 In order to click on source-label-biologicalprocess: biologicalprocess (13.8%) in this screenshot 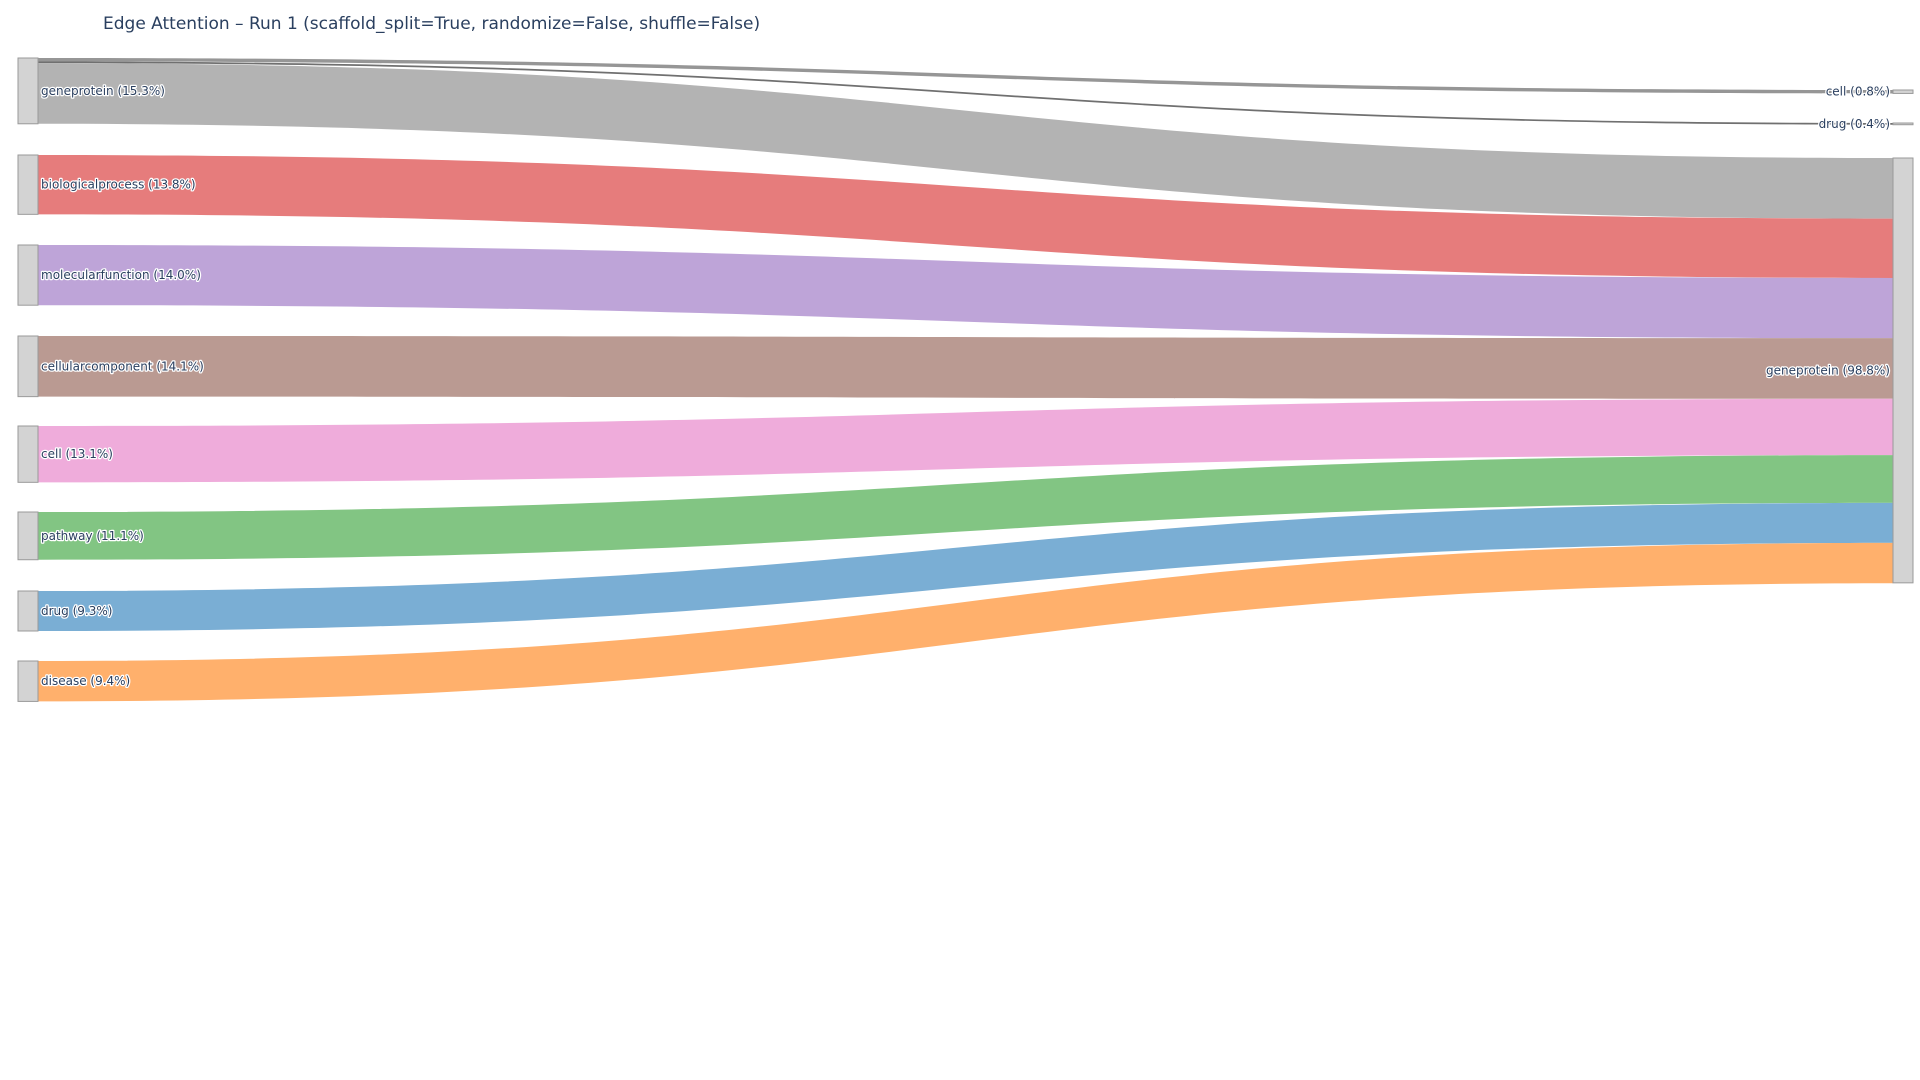, I will do `click(118, 185)`.